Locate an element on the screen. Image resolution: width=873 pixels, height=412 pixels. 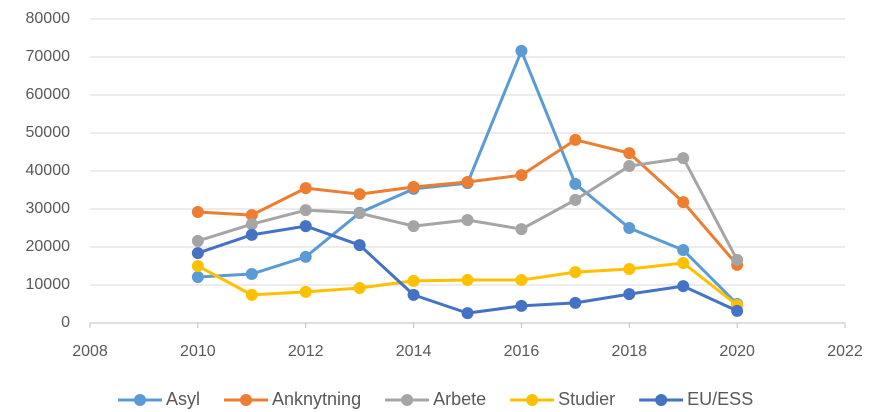
y-tick-label: 40000 is located at coordinates (48, 170).